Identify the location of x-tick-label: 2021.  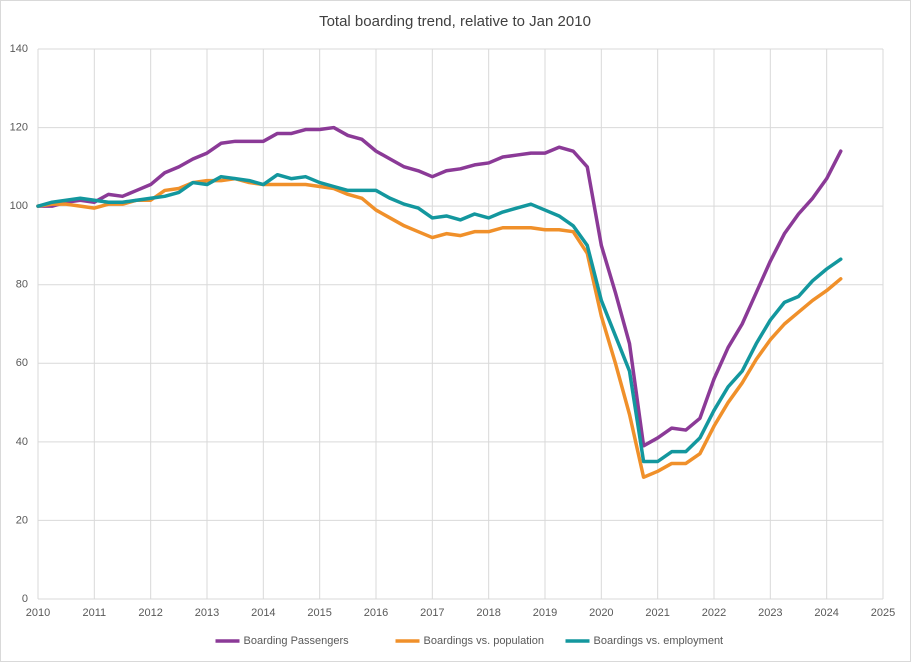
(657, 613).